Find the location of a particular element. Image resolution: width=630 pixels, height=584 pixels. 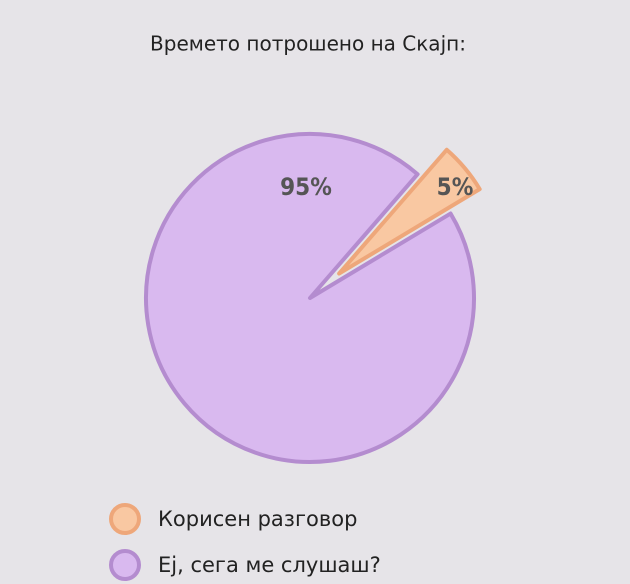

value-label: 95% is located at coordinates (306, 187).